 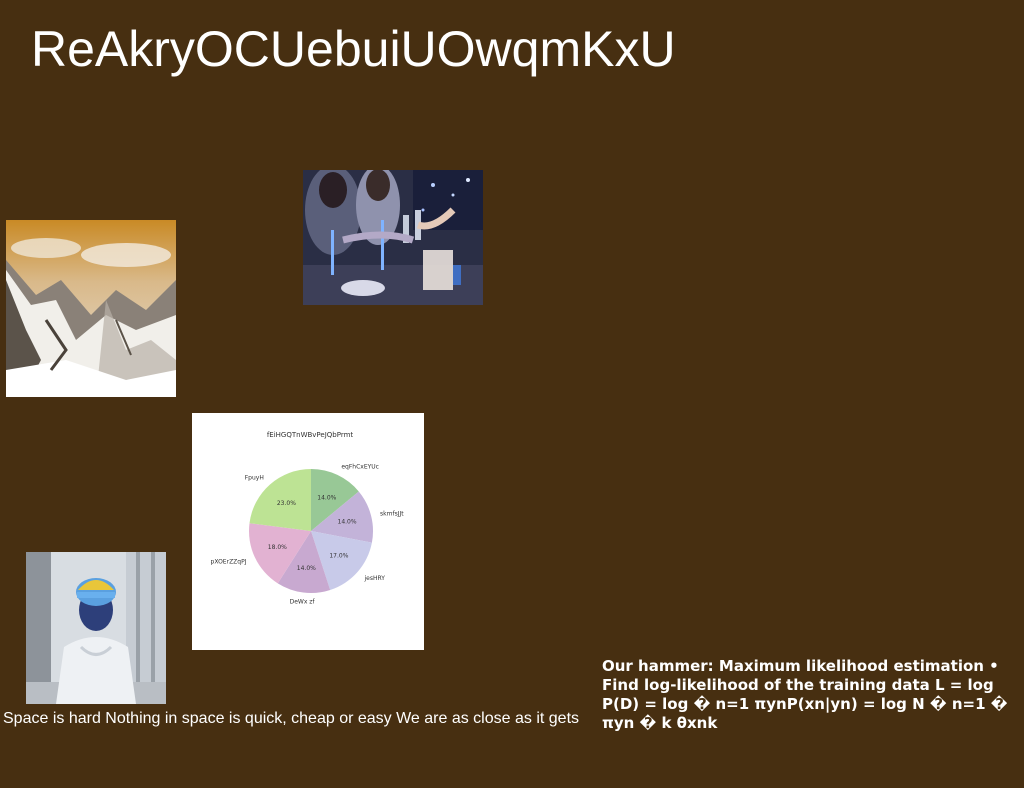 I want to click on page-title: ReAkryOCUebuiUOwqmKxU, so click(x=353, y=49).